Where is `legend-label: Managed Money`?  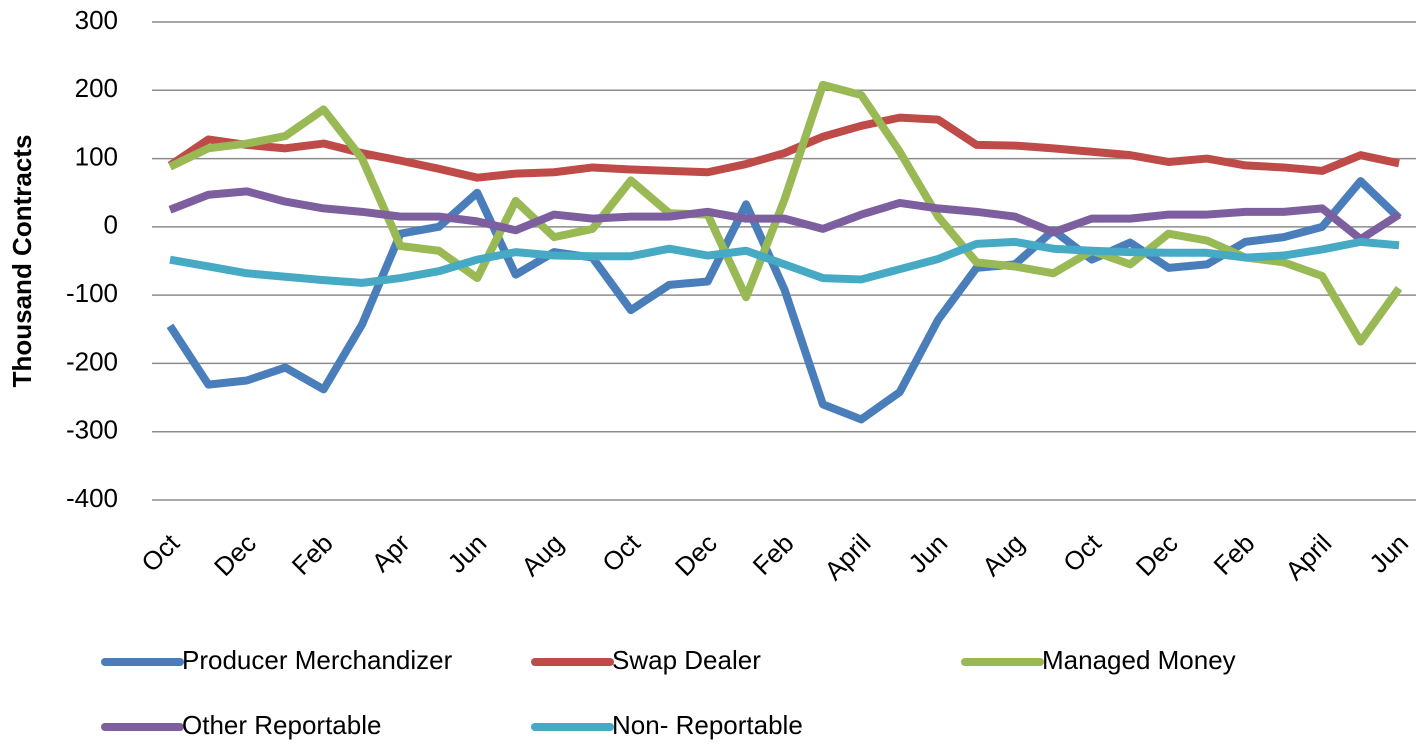 legend-label: Managed Money is located at coordinates (1139, 660).